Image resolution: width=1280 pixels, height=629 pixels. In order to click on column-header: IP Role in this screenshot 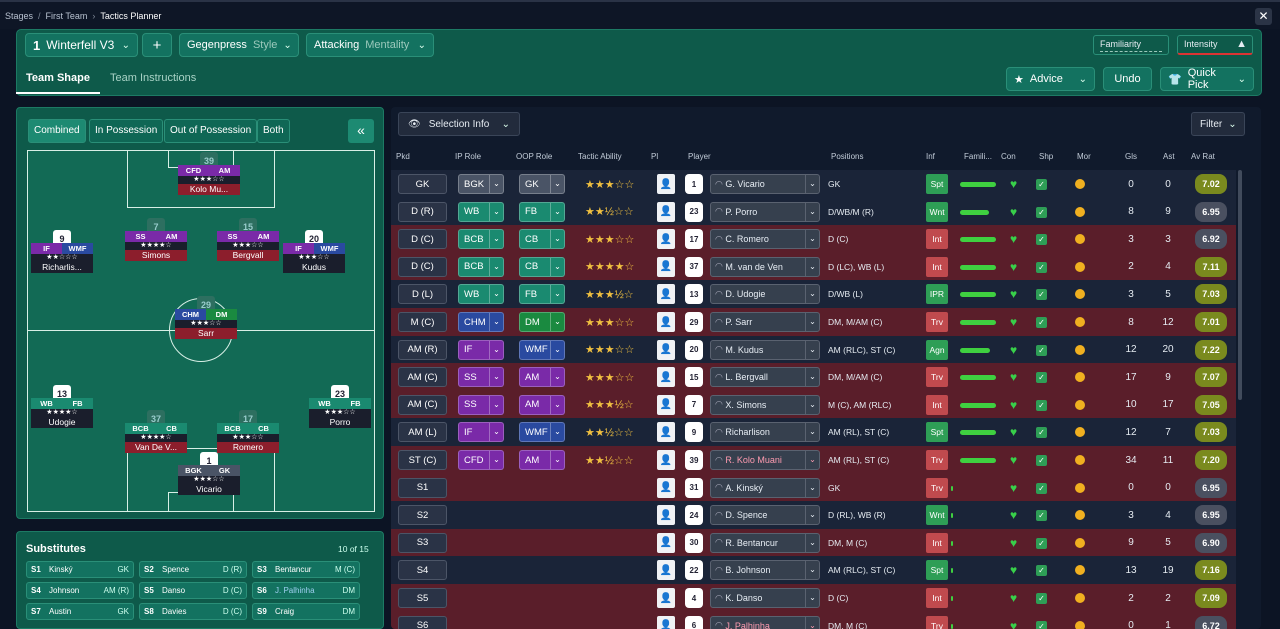, I will do `click(468, 156)`.